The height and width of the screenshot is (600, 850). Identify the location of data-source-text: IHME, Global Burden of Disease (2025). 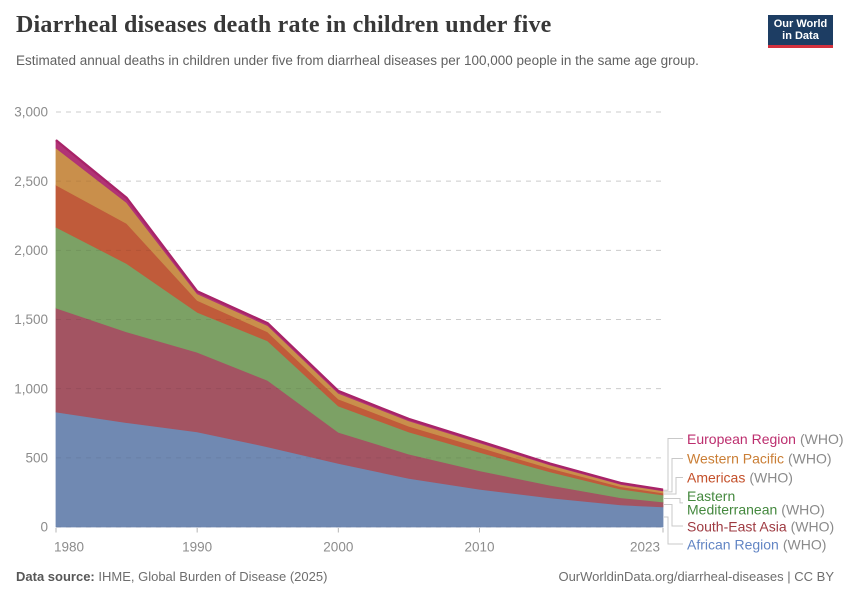
(211, 576).